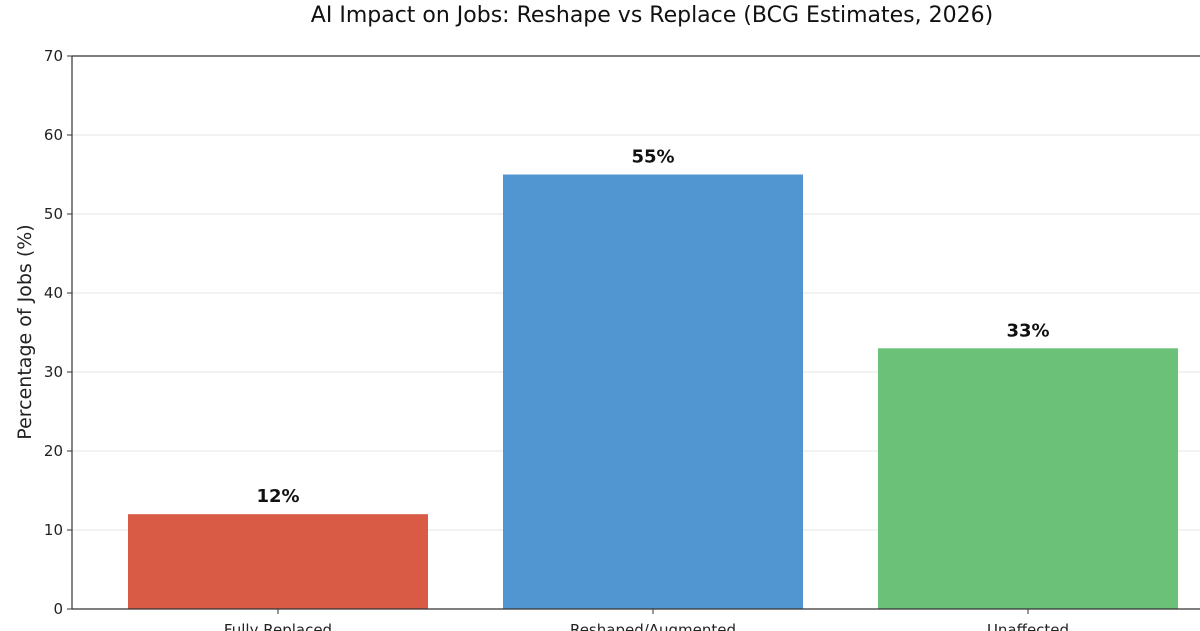  I want to click on category-label: Reshaped/Augmented, so click(653, 626).